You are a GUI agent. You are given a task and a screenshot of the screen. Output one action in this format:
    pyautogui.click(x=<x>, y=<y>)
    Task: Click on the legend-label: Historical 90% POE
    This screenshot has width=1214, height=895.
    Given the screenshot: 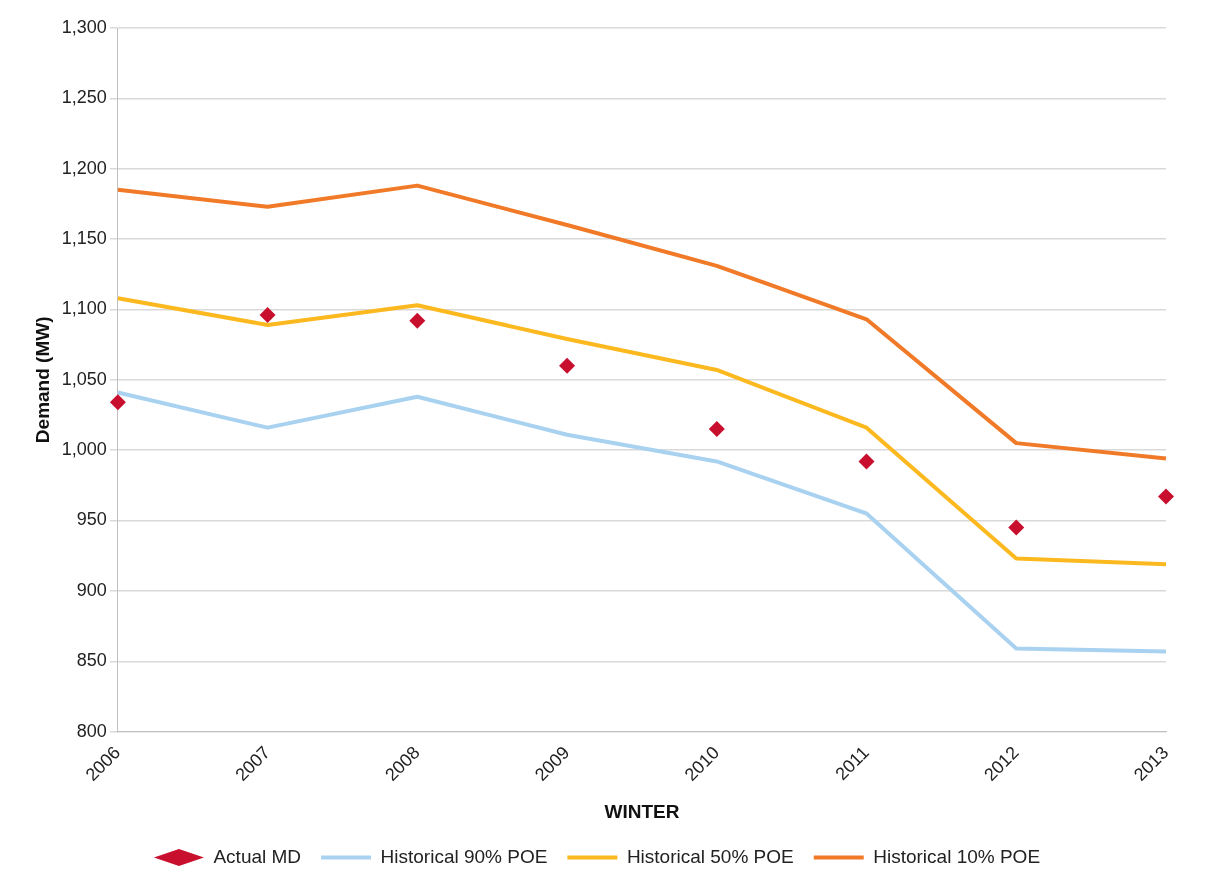 What is the action you would take?
    pyautogui.click(x=464, y=856)
    